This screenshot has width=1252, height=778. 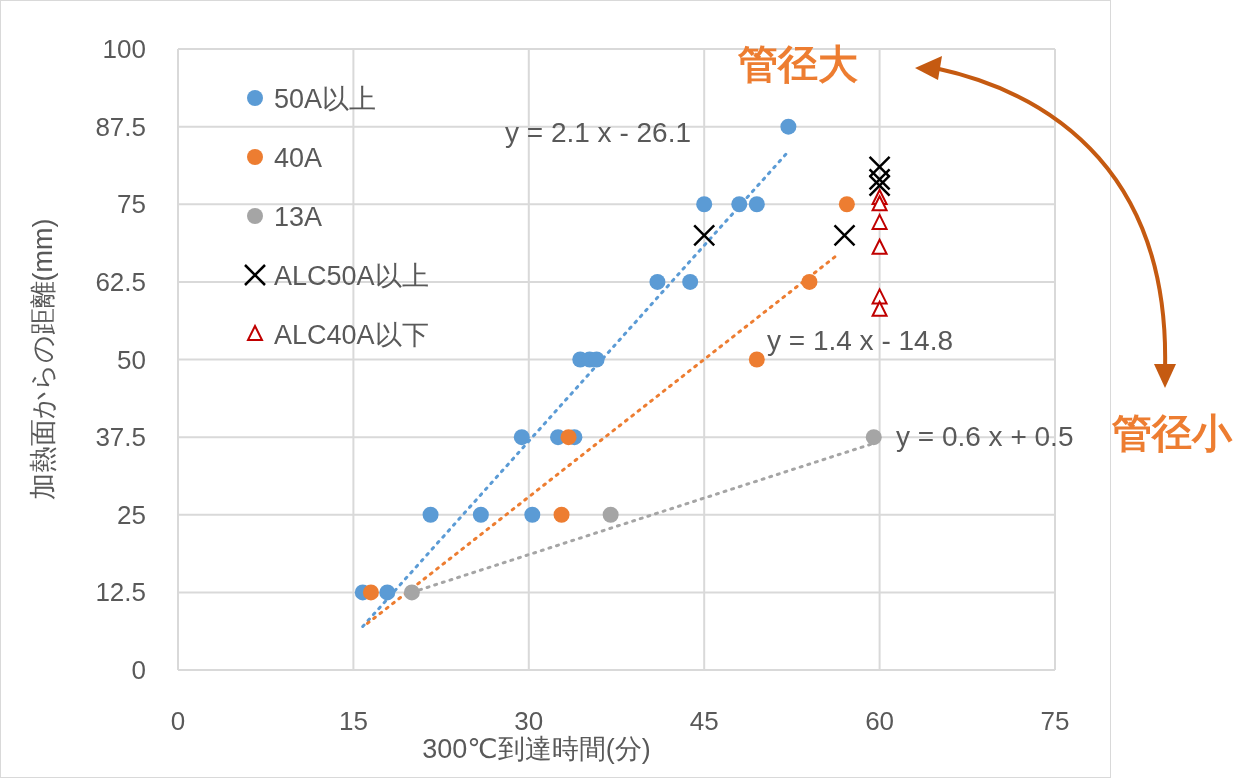 What do you see at coordinates (529, 721) in the screenshot?
I see `x-tick-label: 30` at bounding box center [529, 721].